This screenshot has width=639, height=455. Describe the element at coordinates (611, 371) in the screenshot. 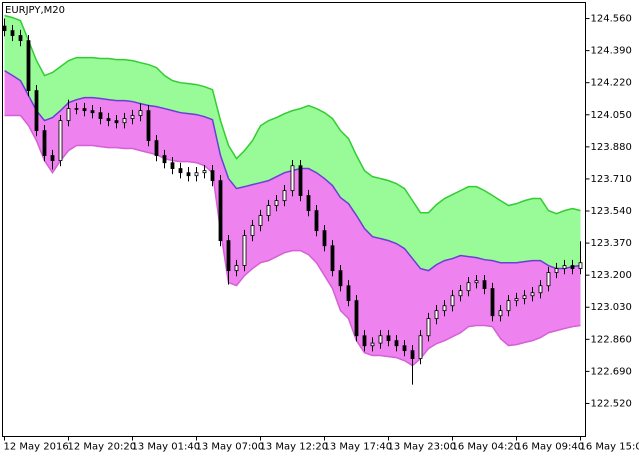

I see `y-tick-label: 122.690` at that location.